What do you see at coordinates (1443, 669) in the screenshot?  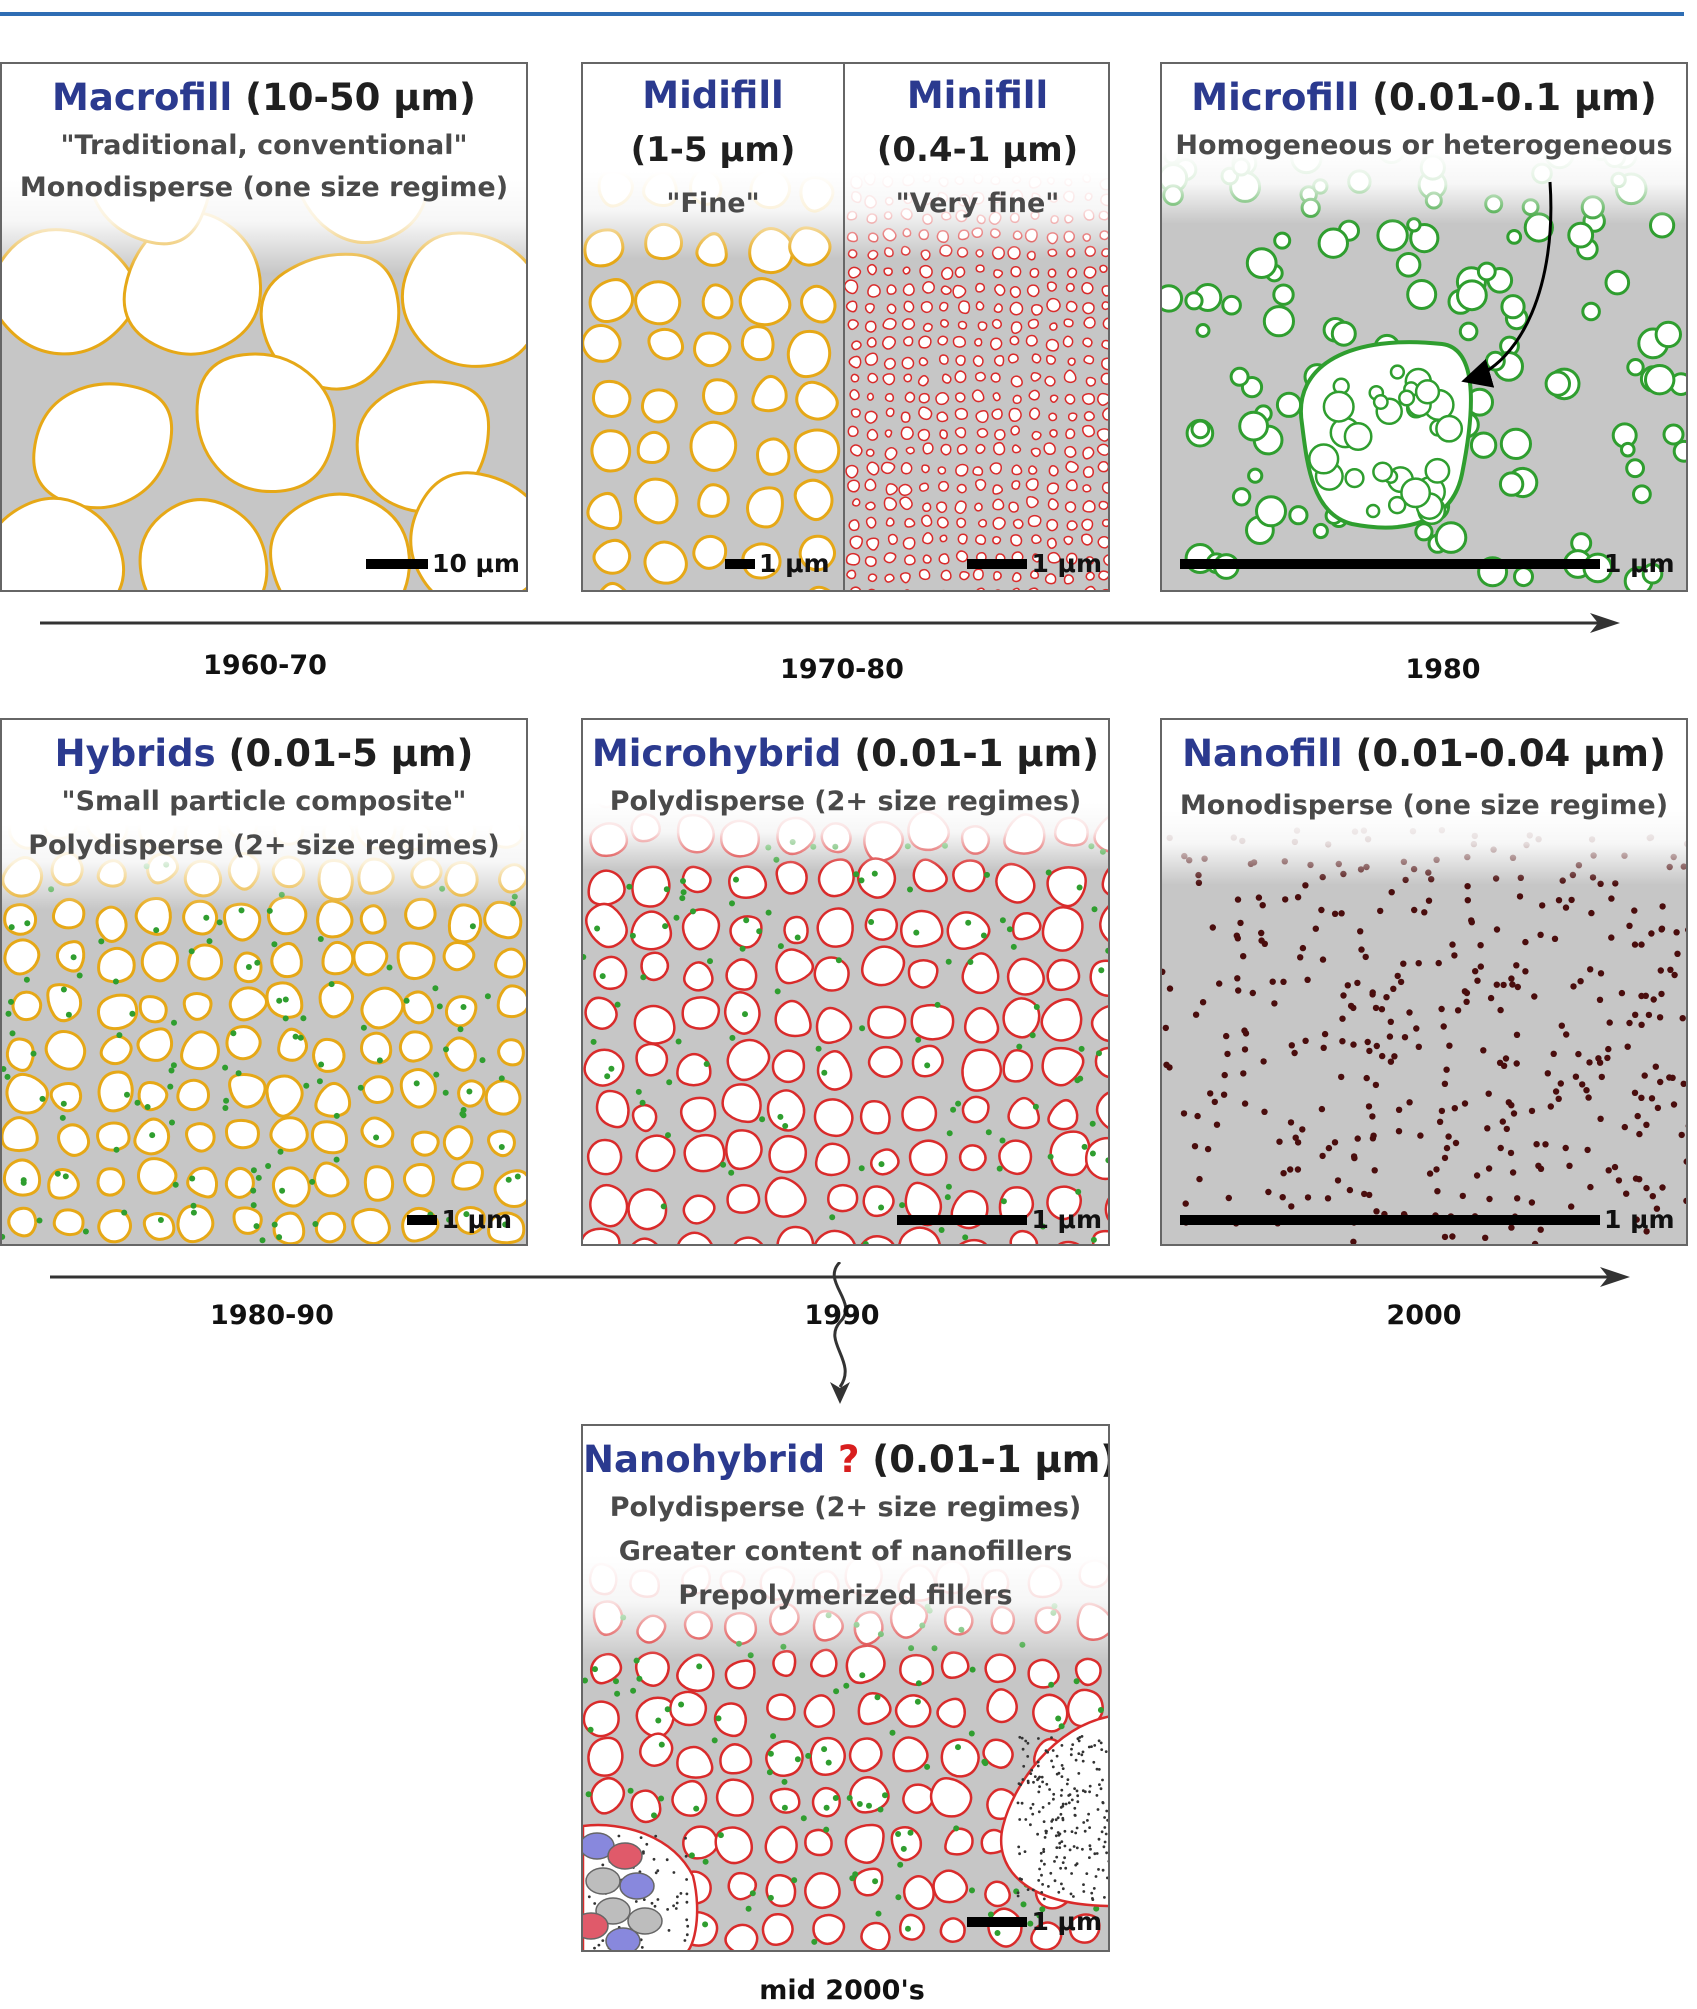 I see `year-label-1980: 1980` at bounding box center [1443, 669].